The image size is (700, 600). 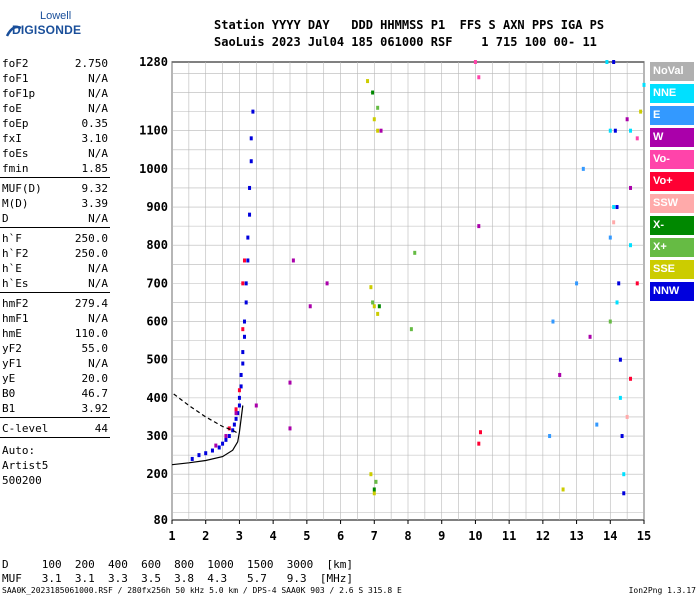 What do you see at coordinates (55, 238) in the screenshot?
I see `param-row-hf: h`F 250.0` at bounding box center [55, 238].